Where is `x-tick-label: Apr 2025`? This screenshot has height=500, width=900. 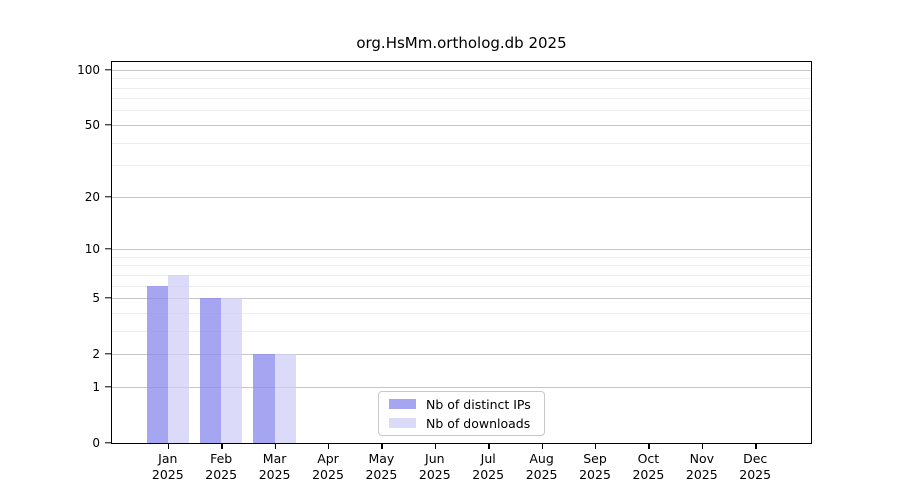
x-tick-label: Apr 2025 is located at coordinates (328, 466).